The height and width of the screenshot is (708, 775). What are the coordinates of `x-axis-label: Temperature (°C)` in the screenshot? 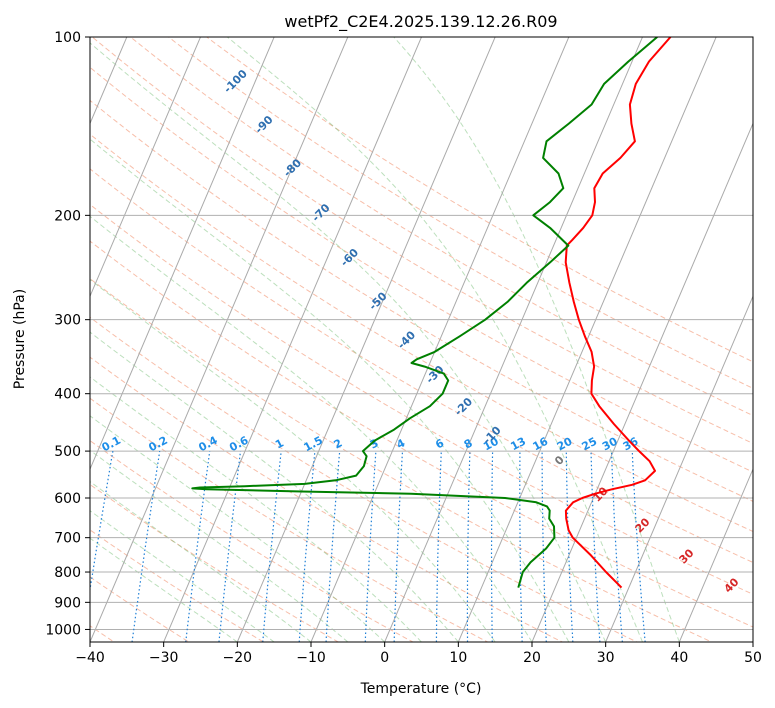 It's located at (421, 689).